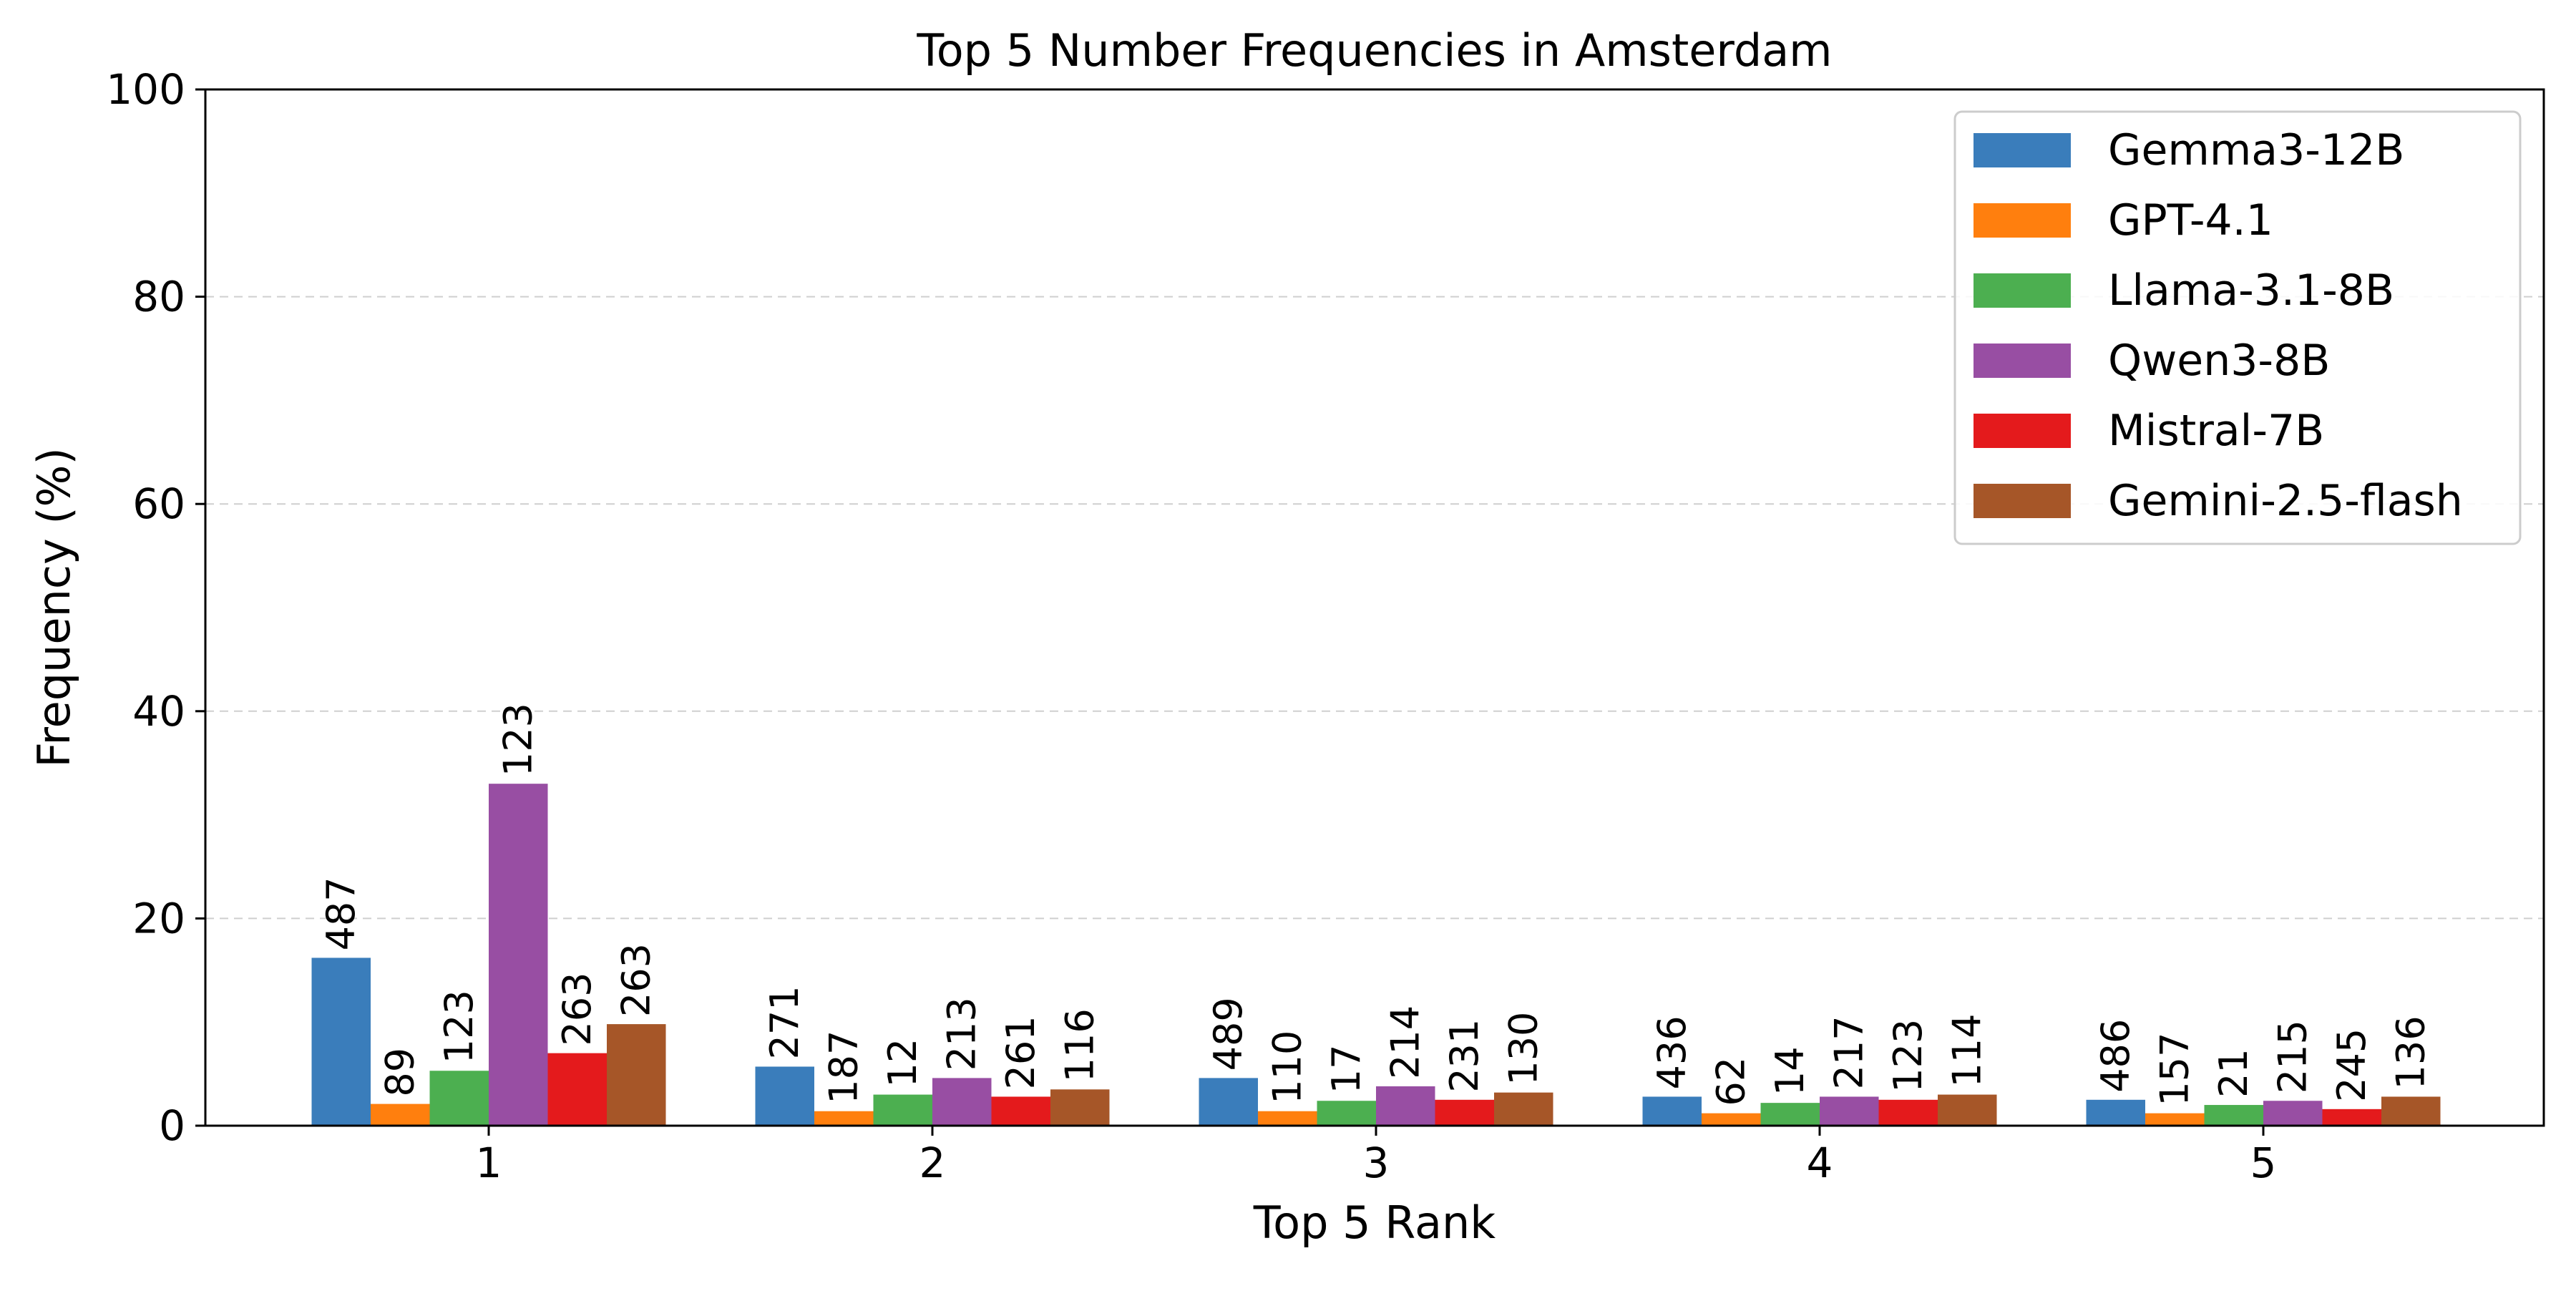 The image size is (2576, 1291). What do you see at coordinates (1346, 1069) in the screenshot?
I see `bar-value-label: 17` at bounding box center [1346, 1069].